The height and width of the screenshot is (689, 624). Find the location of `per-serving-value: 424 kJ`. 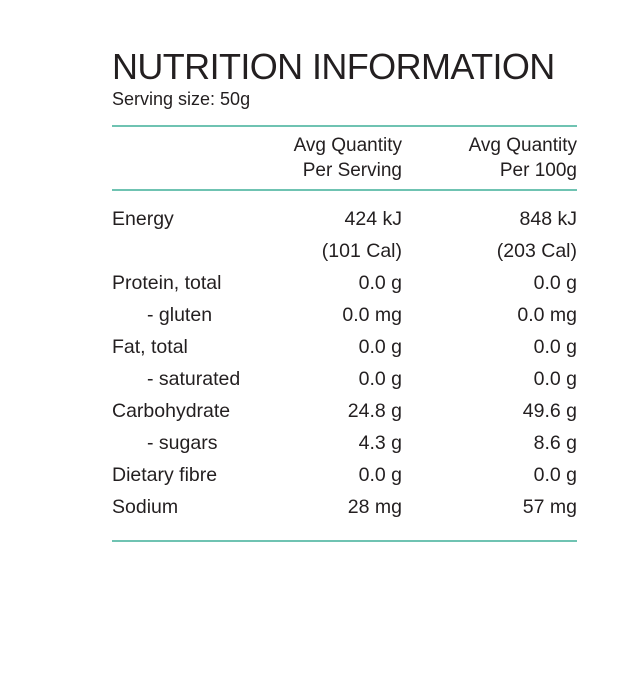

per-serving-value: 424 kJ is located at coordinates (373, 218).